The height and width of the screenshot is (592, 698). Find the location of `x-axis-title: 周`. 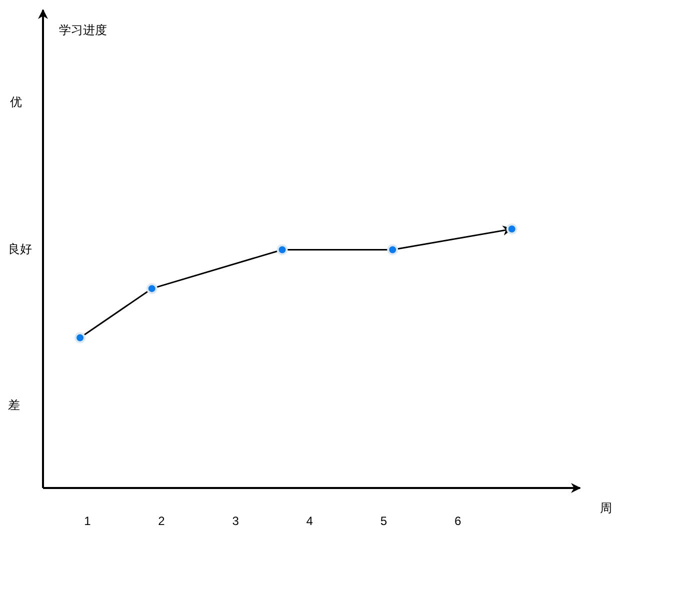

x-axis-title: 周 is located at coordinates (606, 508).